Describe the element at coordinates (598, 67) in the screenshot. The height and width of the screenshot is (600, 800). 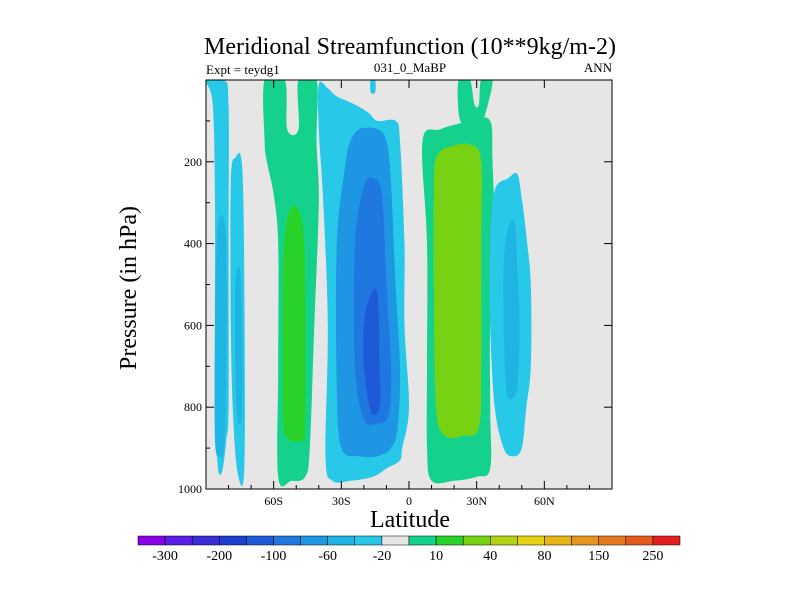
I see `season-label: ANN` at that location.